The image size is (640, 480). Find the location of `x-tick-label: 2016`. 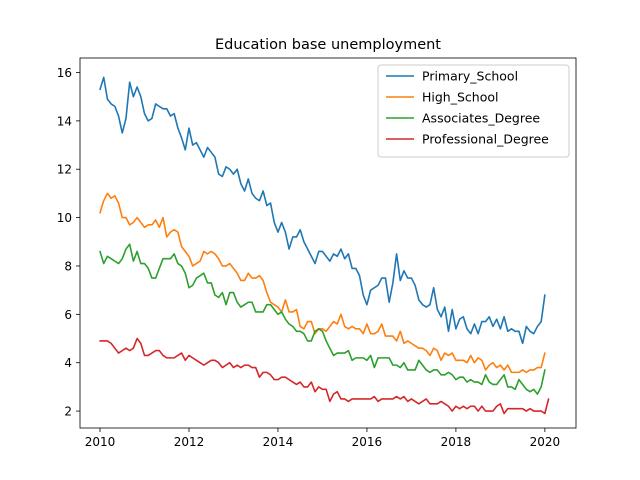

x-tick-label: 2016 is located at coordinates (367, 442).